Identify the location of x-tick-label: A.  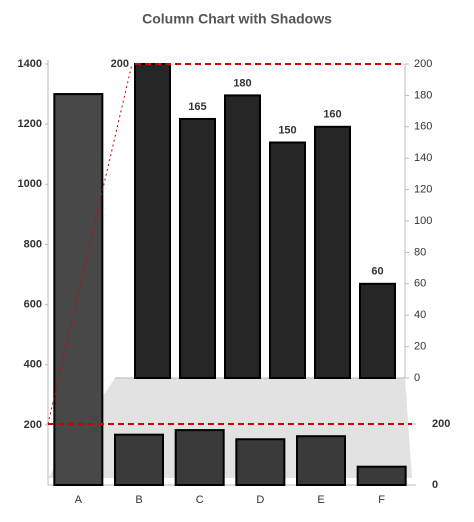
(79, 500).